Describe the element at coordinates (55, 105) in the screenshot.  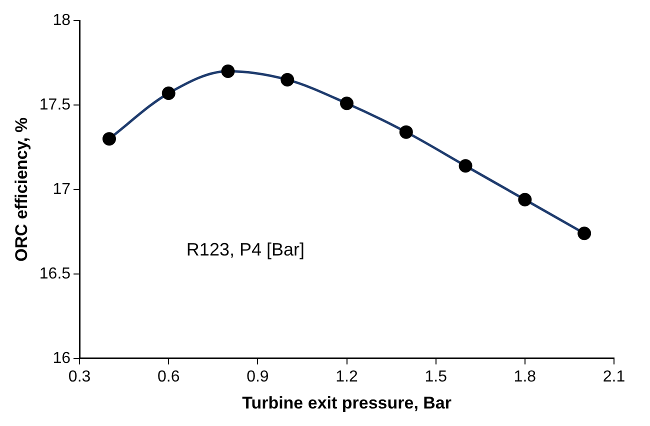
I see `y-tick-label: 17.5` at that location.